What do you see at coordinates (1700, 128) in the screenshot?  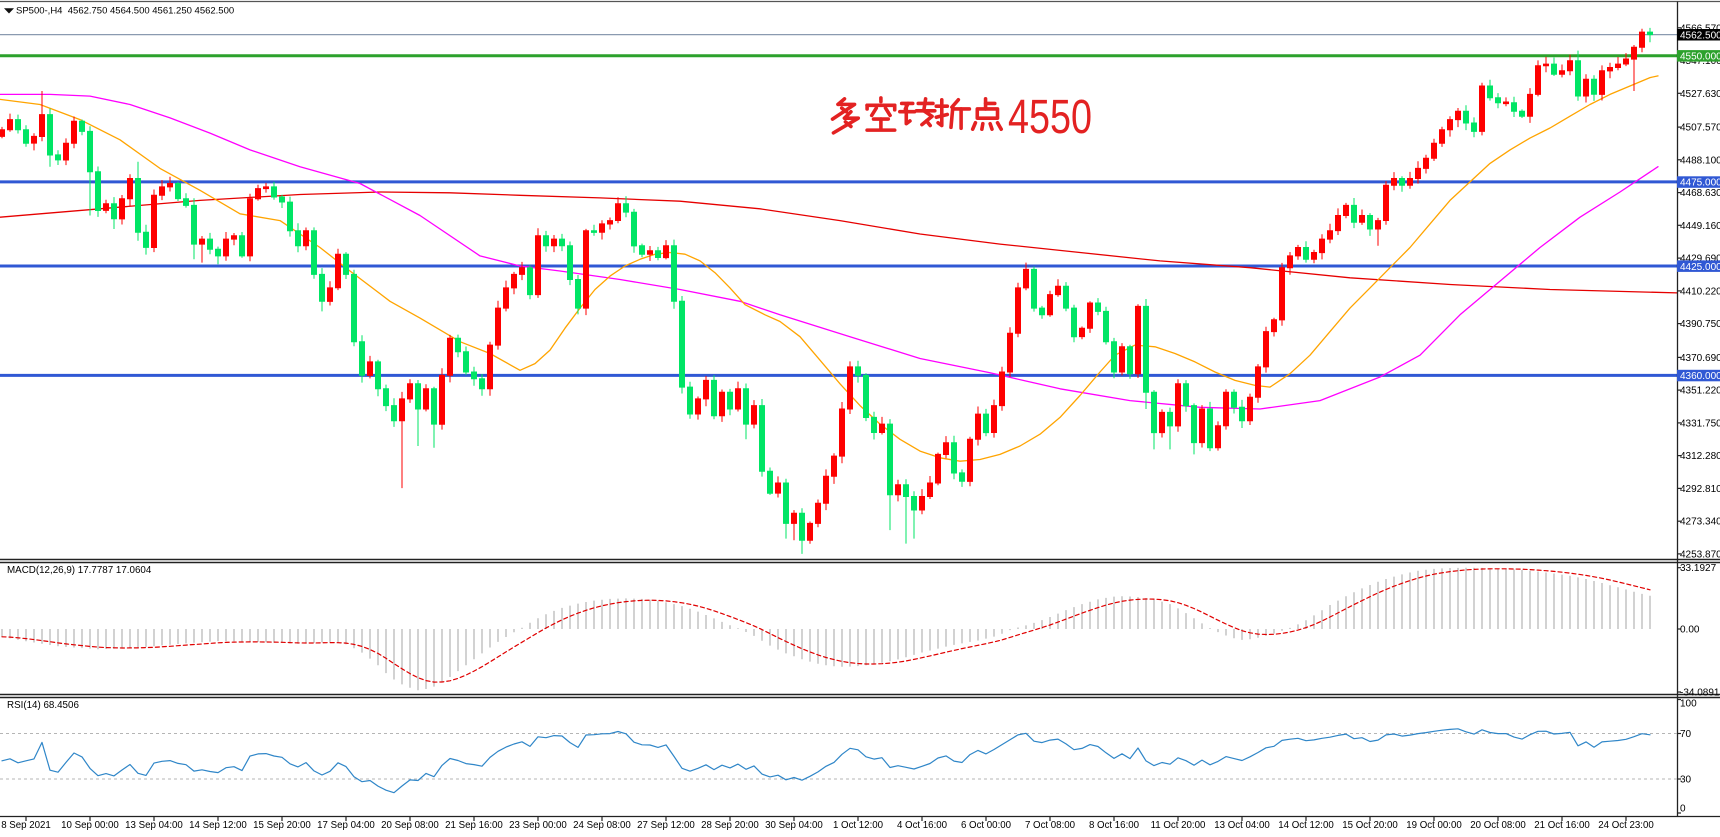 I see `svg-text: 4507.570` at bounding box center [1700, 128].